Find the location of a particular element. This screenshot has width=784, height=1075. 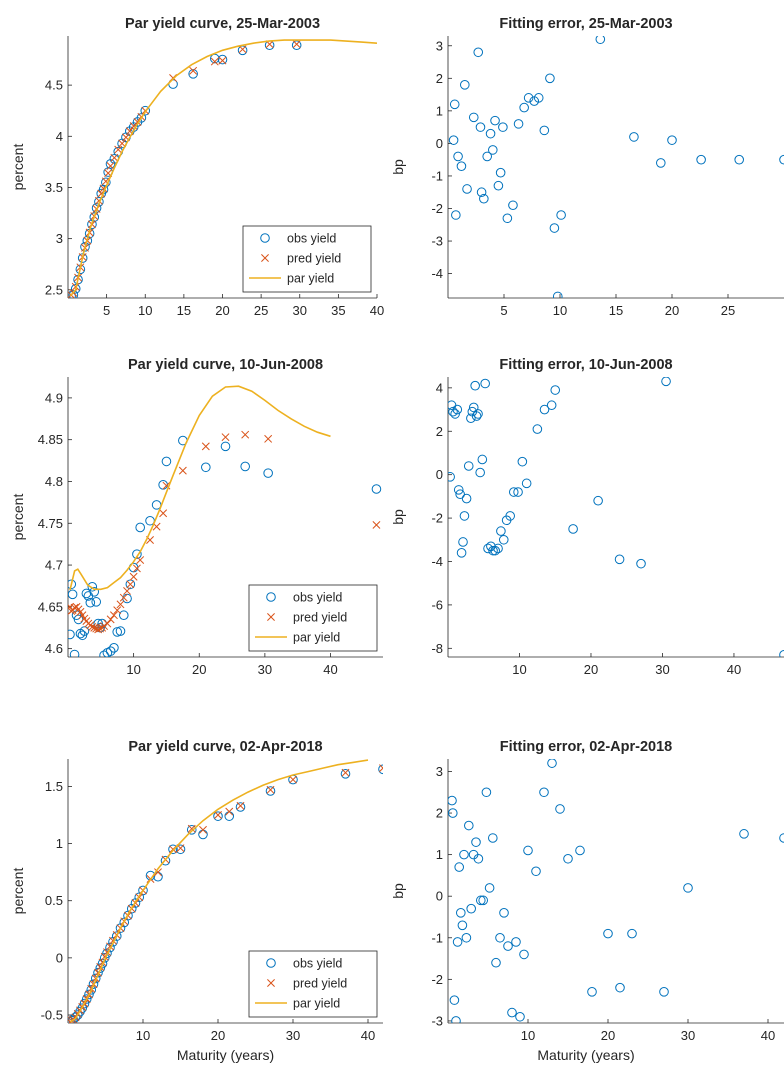

x-tick-label: 15 is located at coordinates (184, 310).